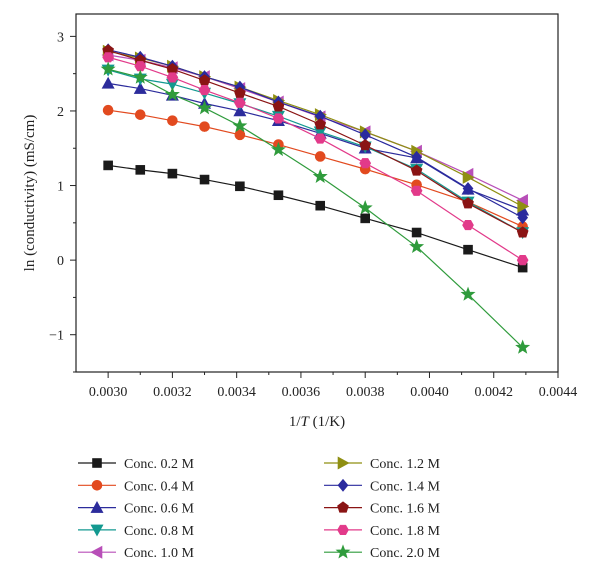 This screenshot has width=600, height=574. Describe the element at coordinates (405, 531) in the screenshot. I see `legend-label: Conc. 1.8 M` at that location.